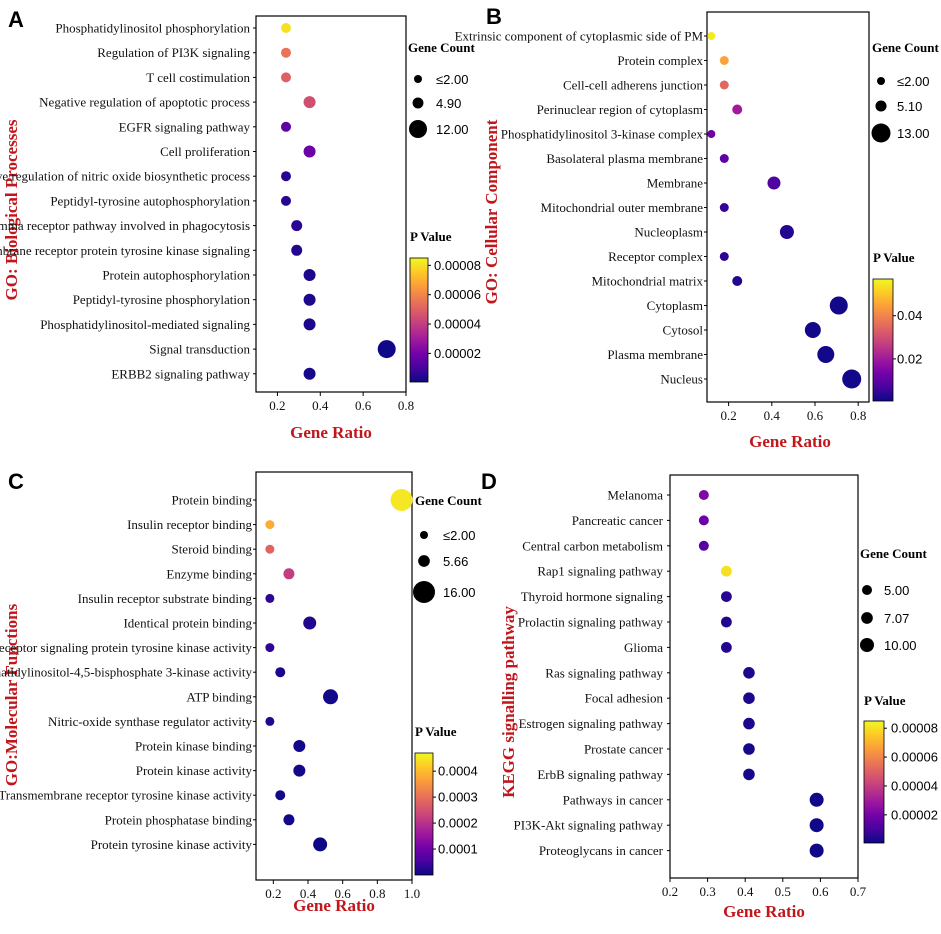 The height and width of the screenshot is (934, 941). What do you see at coordinates (458, 849) in the screenshot?
I see `colorbar-tick-label: 0.0001` at bounding box center [458, 849].